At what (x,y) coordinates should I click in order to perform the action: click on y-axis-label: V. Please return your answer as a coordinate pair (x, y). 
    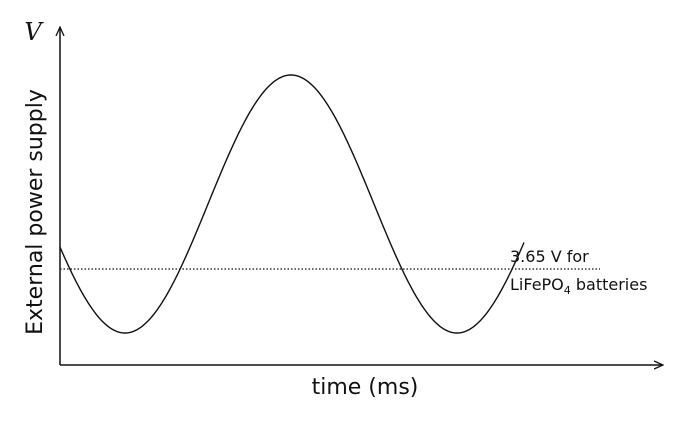
    Looking at the image, I should click on (34, 32).